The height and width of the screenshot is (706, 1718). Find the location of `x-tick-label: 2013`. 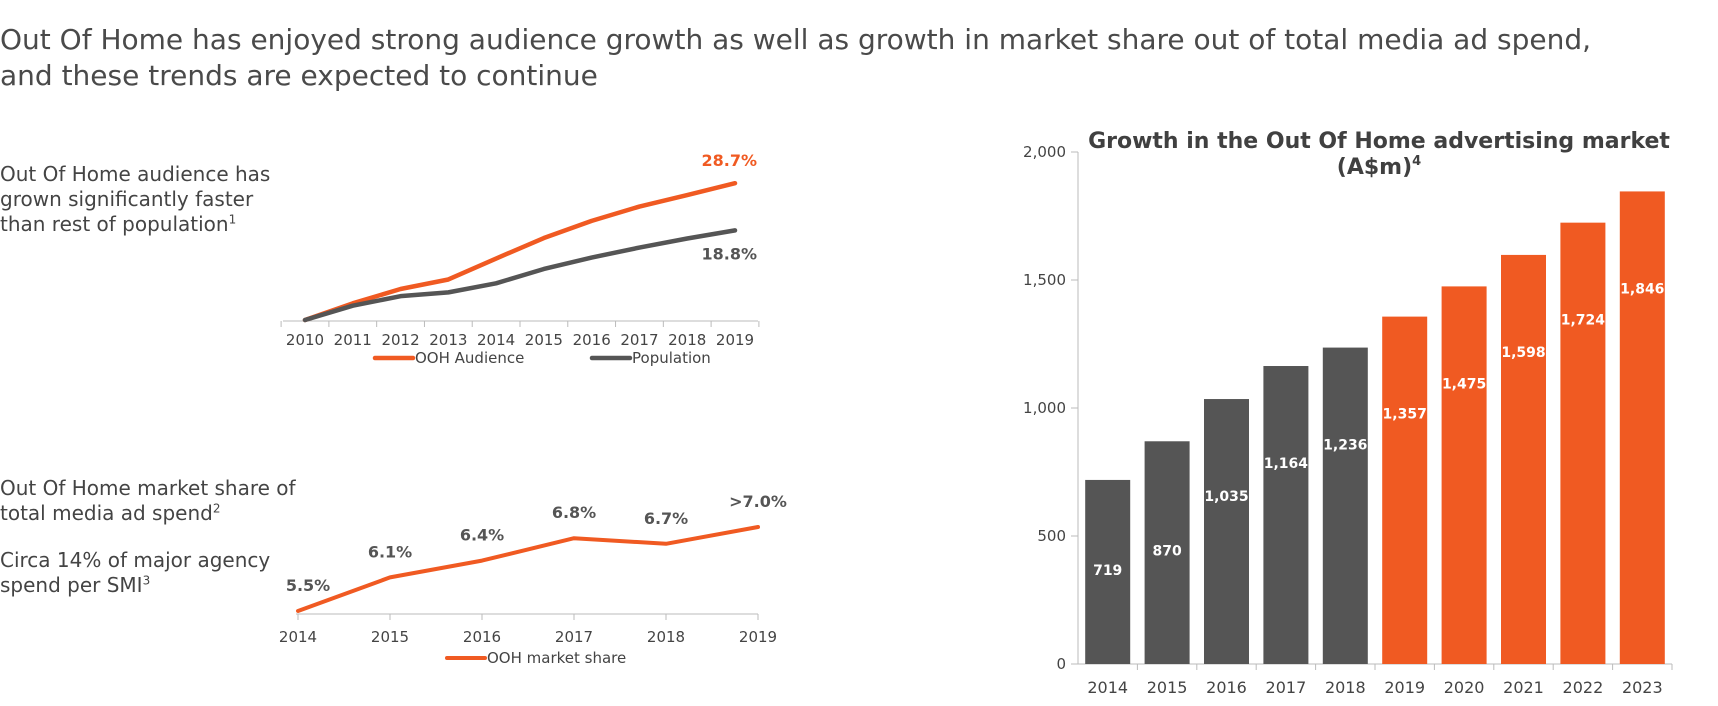

x-tick-label: 2013 is located at coordinates (448, 340).